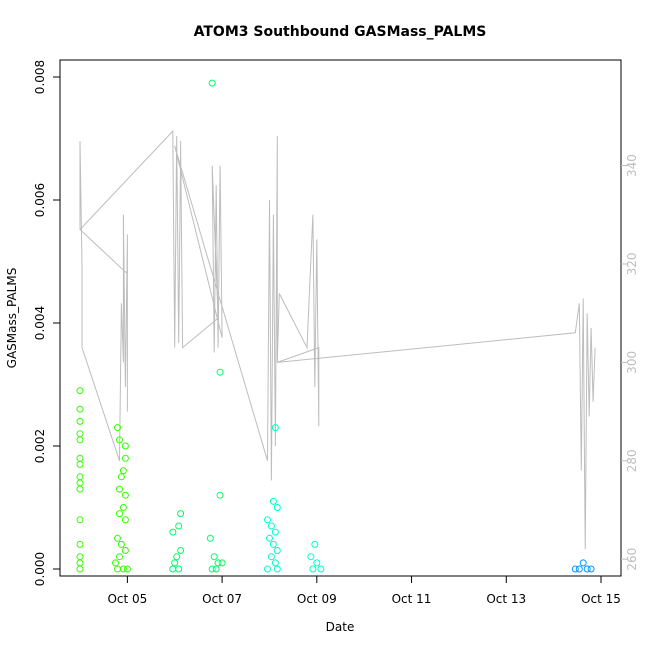 The image size is (650, 650). Describe the element at coordinates (340, 32) in the screenshot. I see `chart-title: ATOM3 Southbound GASMass_PALMS` at that location.